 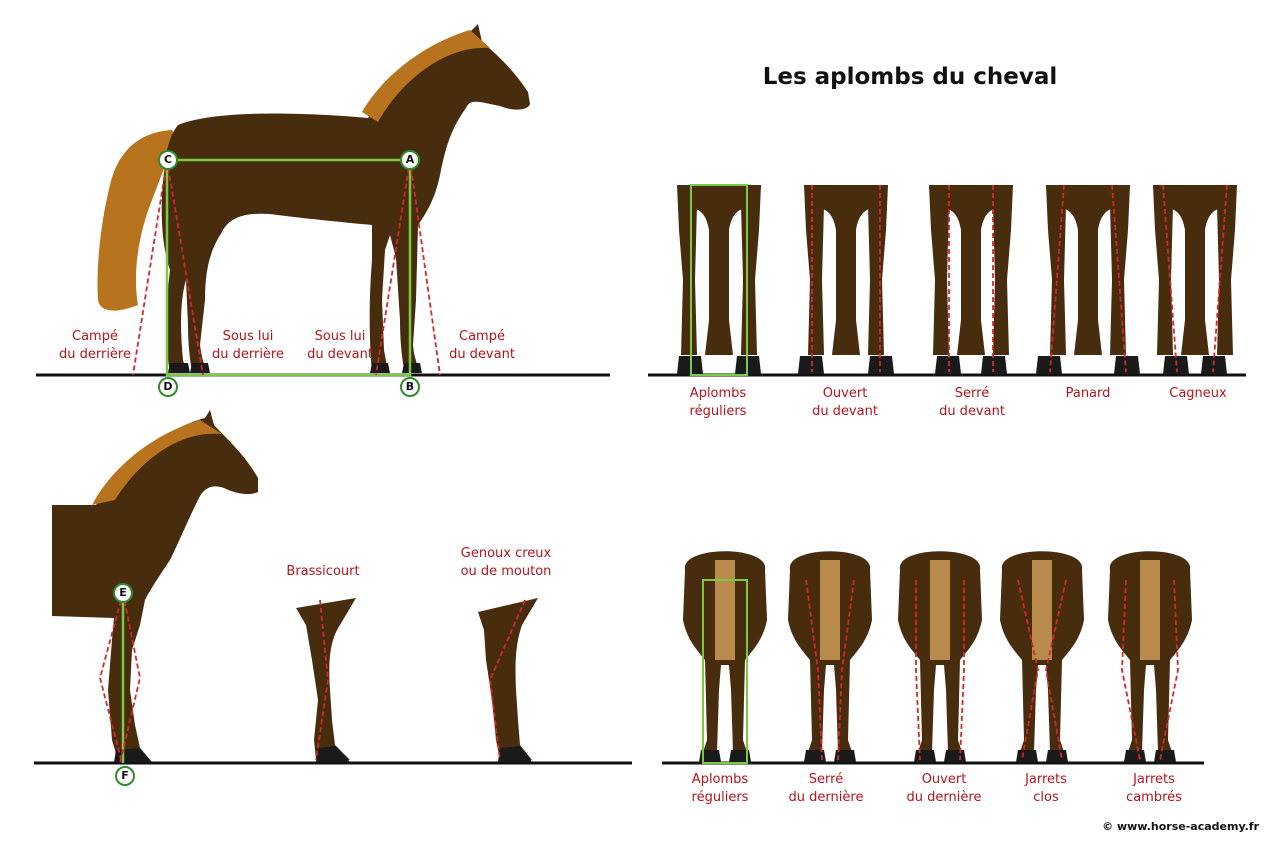 I want to click on front-view-legs, so click(x=957, y=280).